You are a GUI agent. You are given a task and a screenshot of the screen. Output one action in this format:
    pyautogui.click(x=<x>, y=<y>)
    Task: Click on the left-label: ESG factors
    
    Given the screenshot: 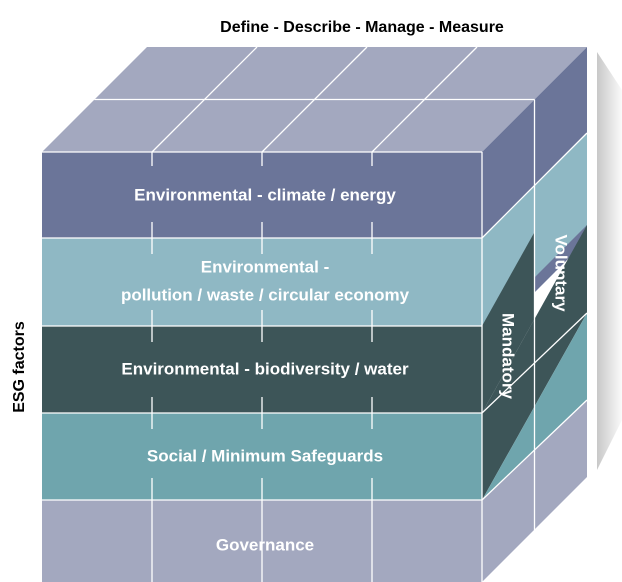 What is the action you would take?
    pyautogui.click(x=19, y=367)
    